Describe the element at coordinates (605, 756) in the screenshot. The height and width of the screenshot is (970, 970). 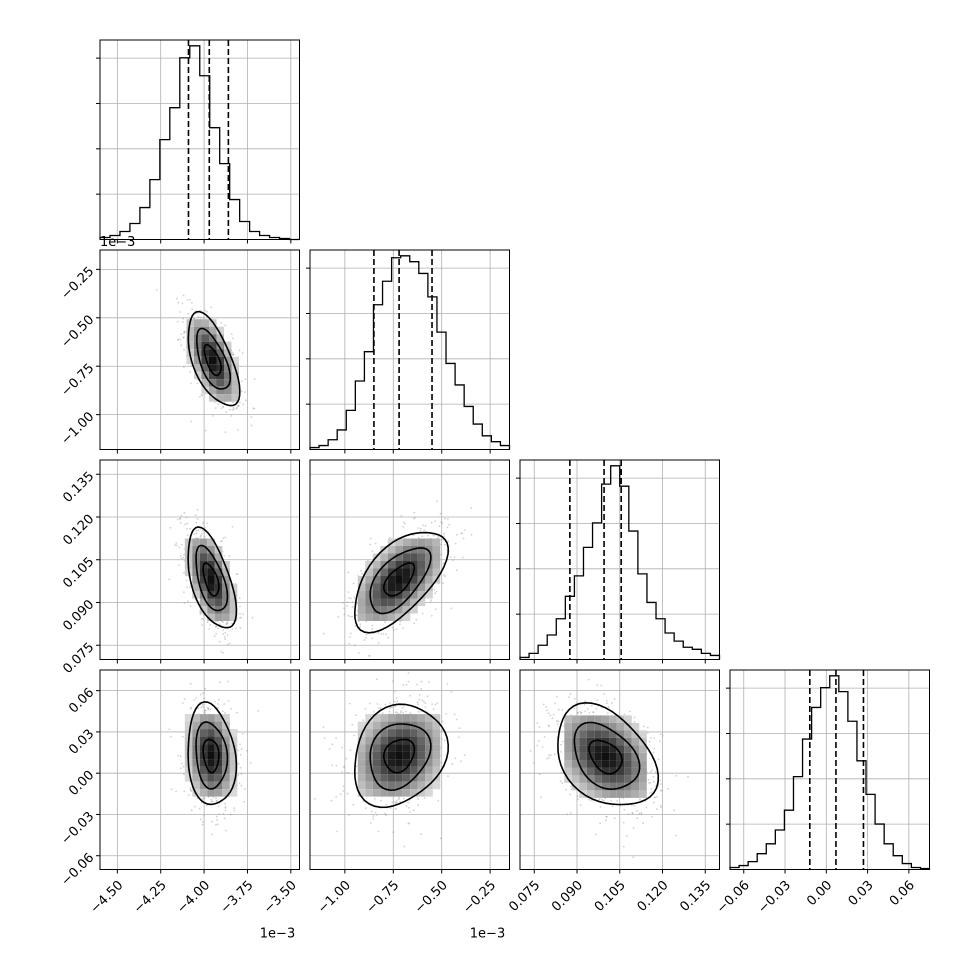
I see `density-shading` at that location.